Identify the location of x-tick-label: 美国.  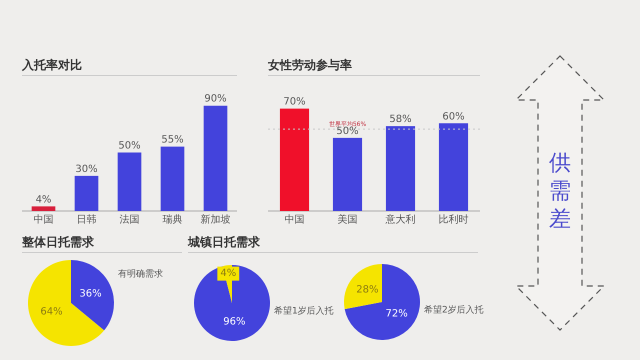
(348, 220).